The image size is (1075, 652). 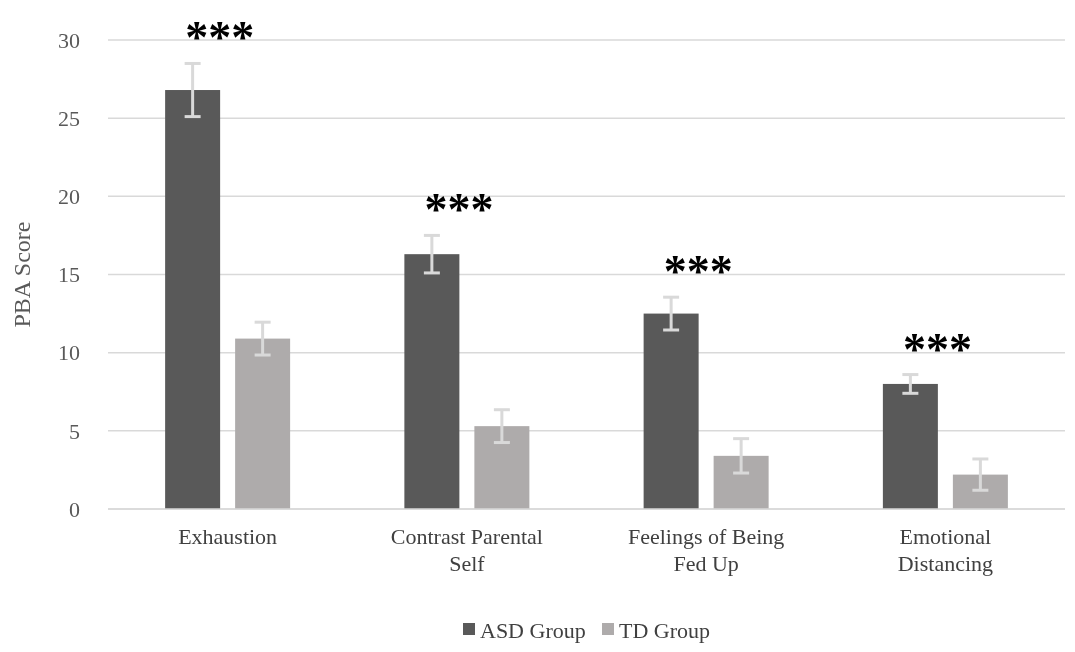 What do you see at coordinates (22, 274) in the screenshot?
I see `y-axis-title: PBA Score` at bounding box center [22, 274].